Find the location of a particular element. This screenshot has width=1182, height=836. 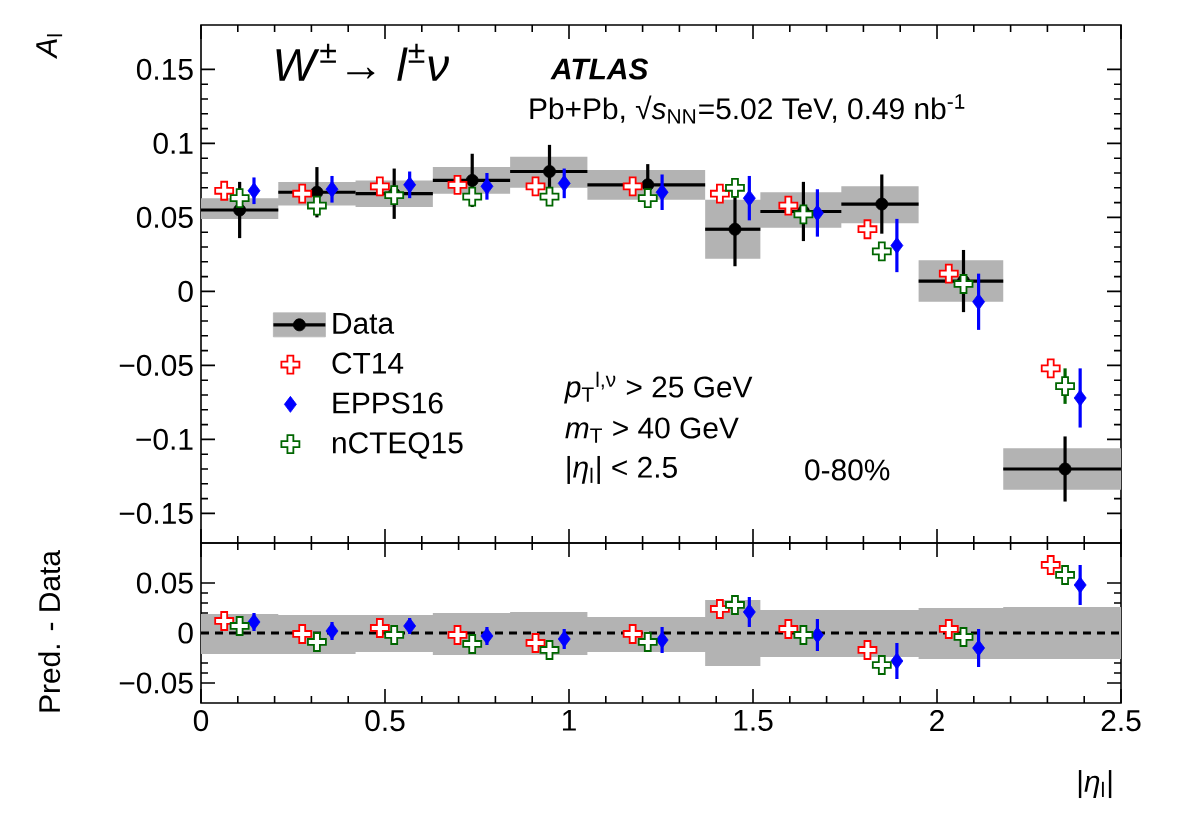

x-tick-label: 1.5 is located at coordinates (753, 720).